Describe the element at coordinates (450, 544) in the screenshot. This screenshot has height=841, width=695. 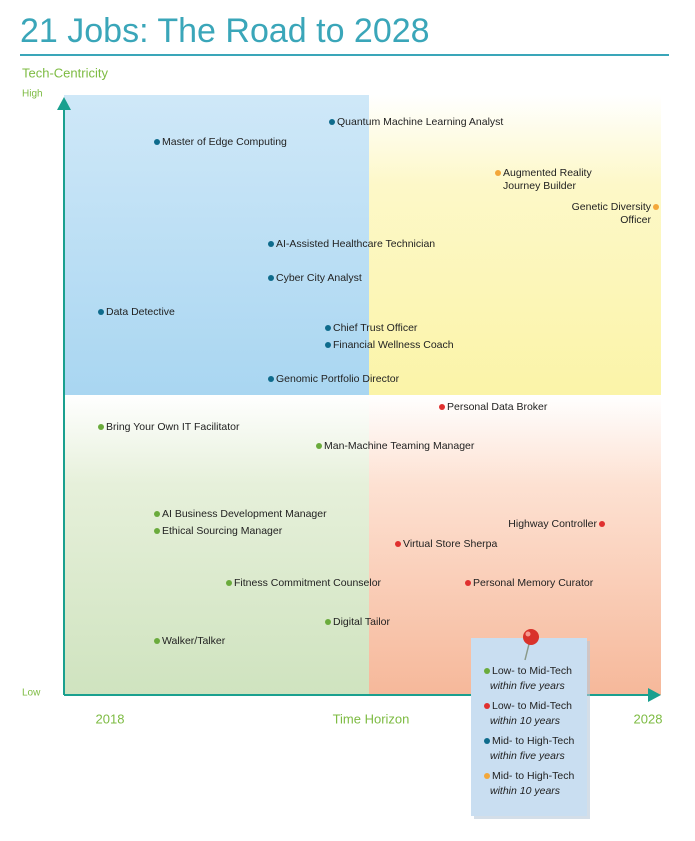
I see `job-label: Virtual Store Sherpa` at that location.